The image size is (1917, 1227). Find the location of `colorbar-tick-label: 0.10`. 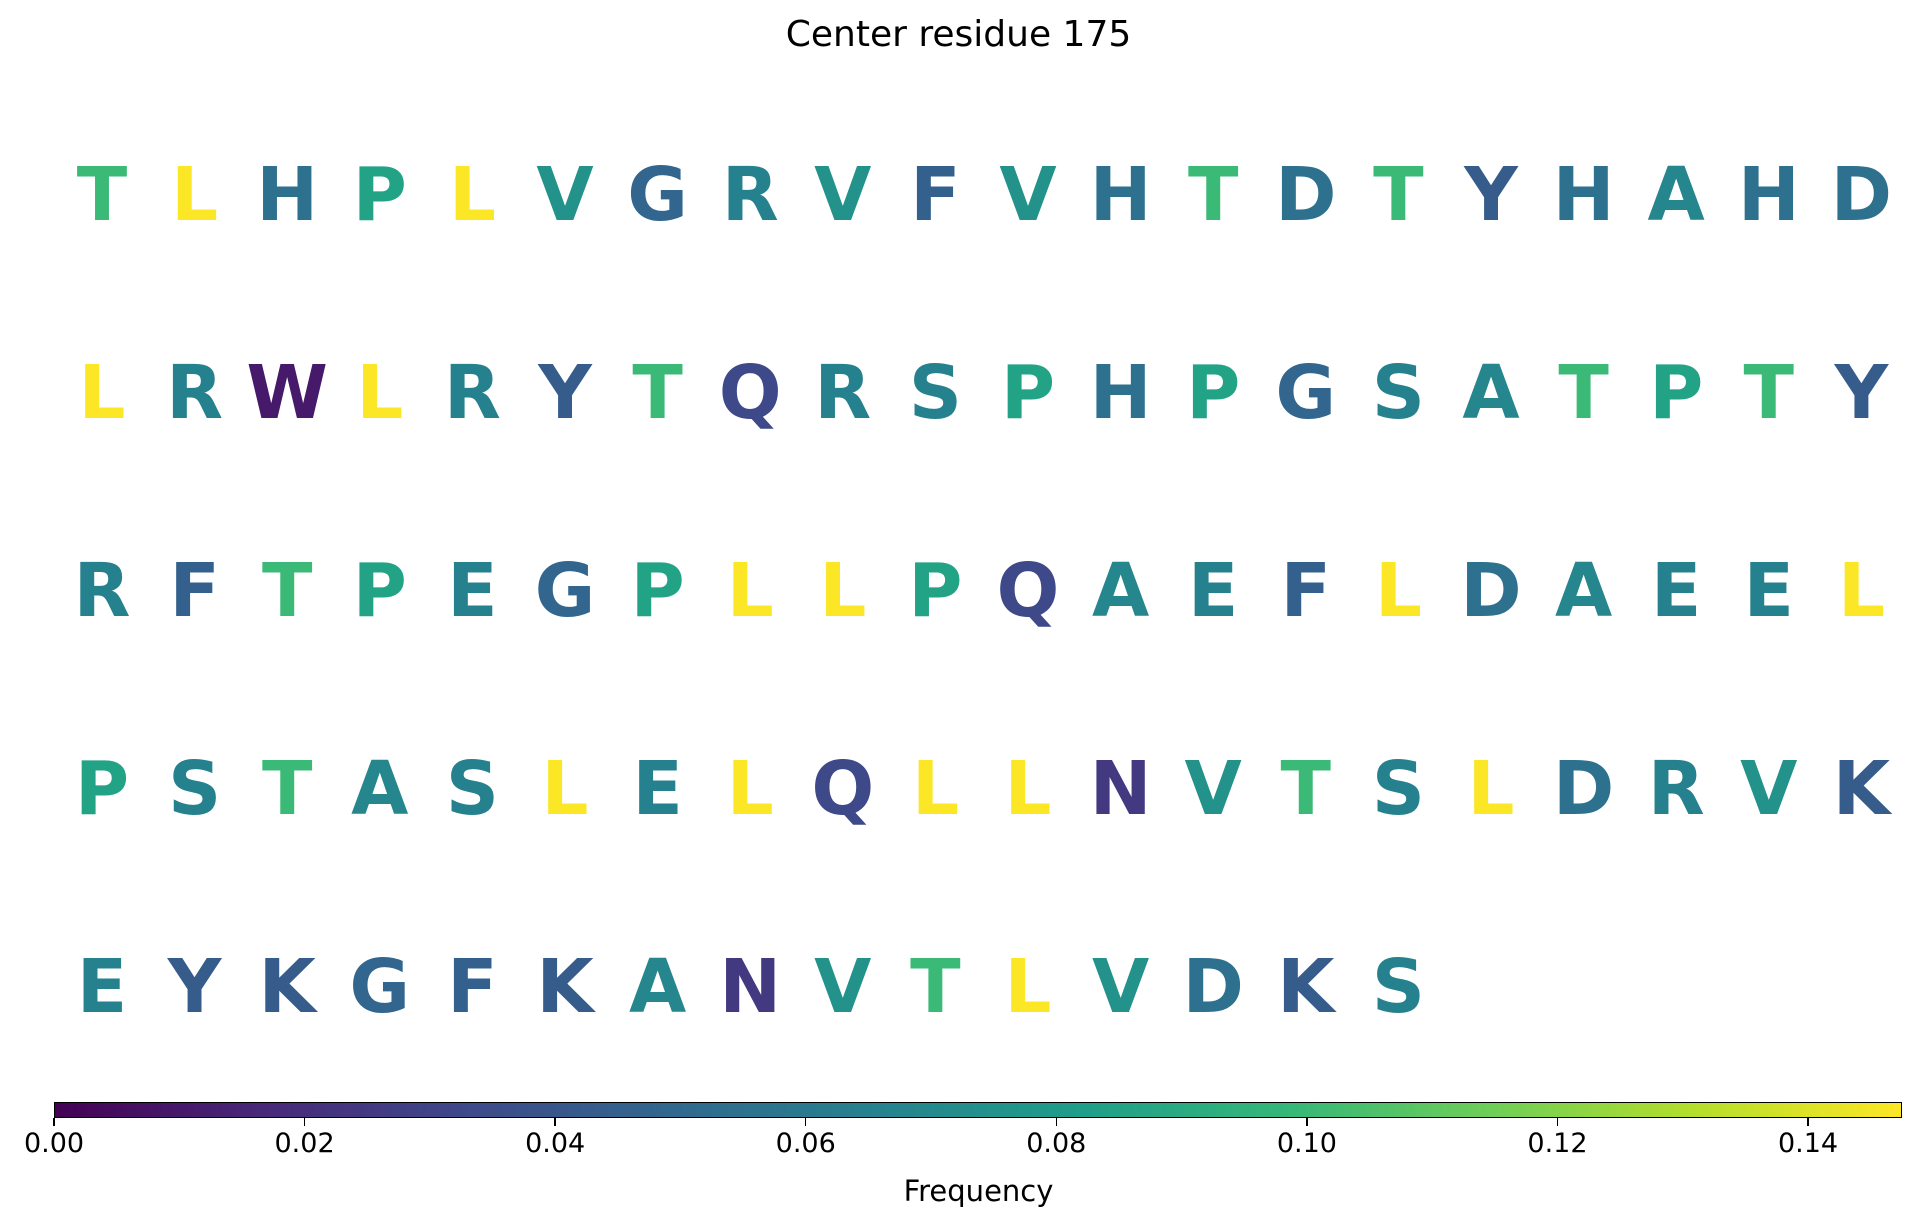

colorbar-tick-label: 0.10 is located at coordinates (1306, 1143).